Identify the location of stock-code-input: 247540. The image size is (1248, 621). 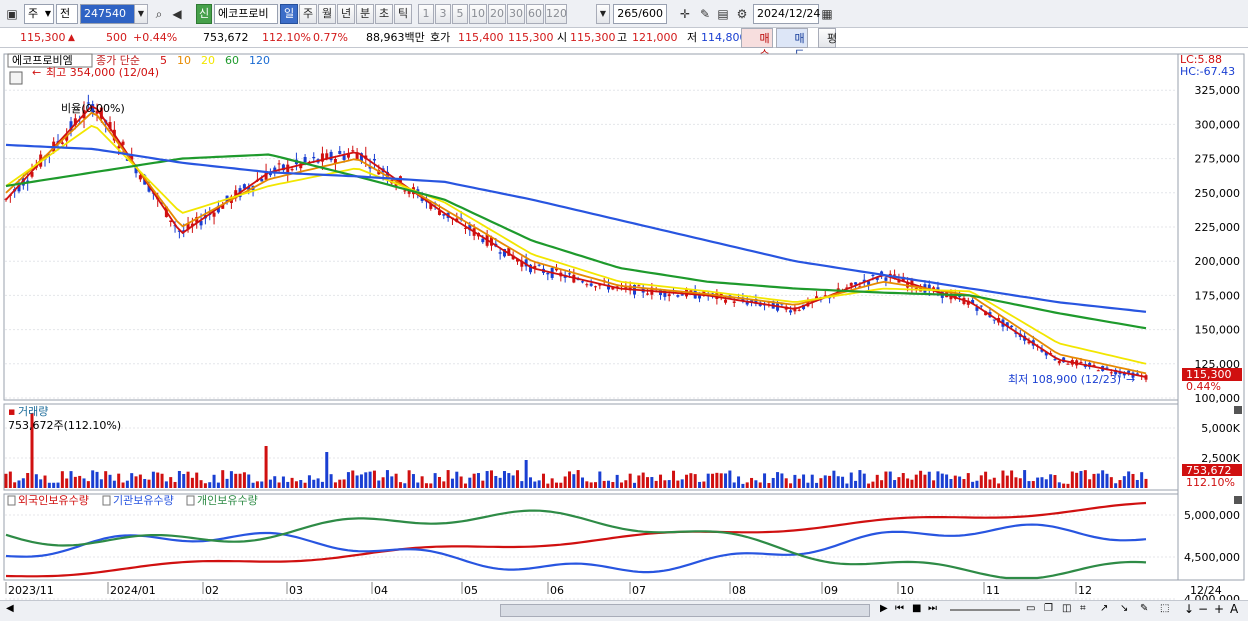
(108, 14).